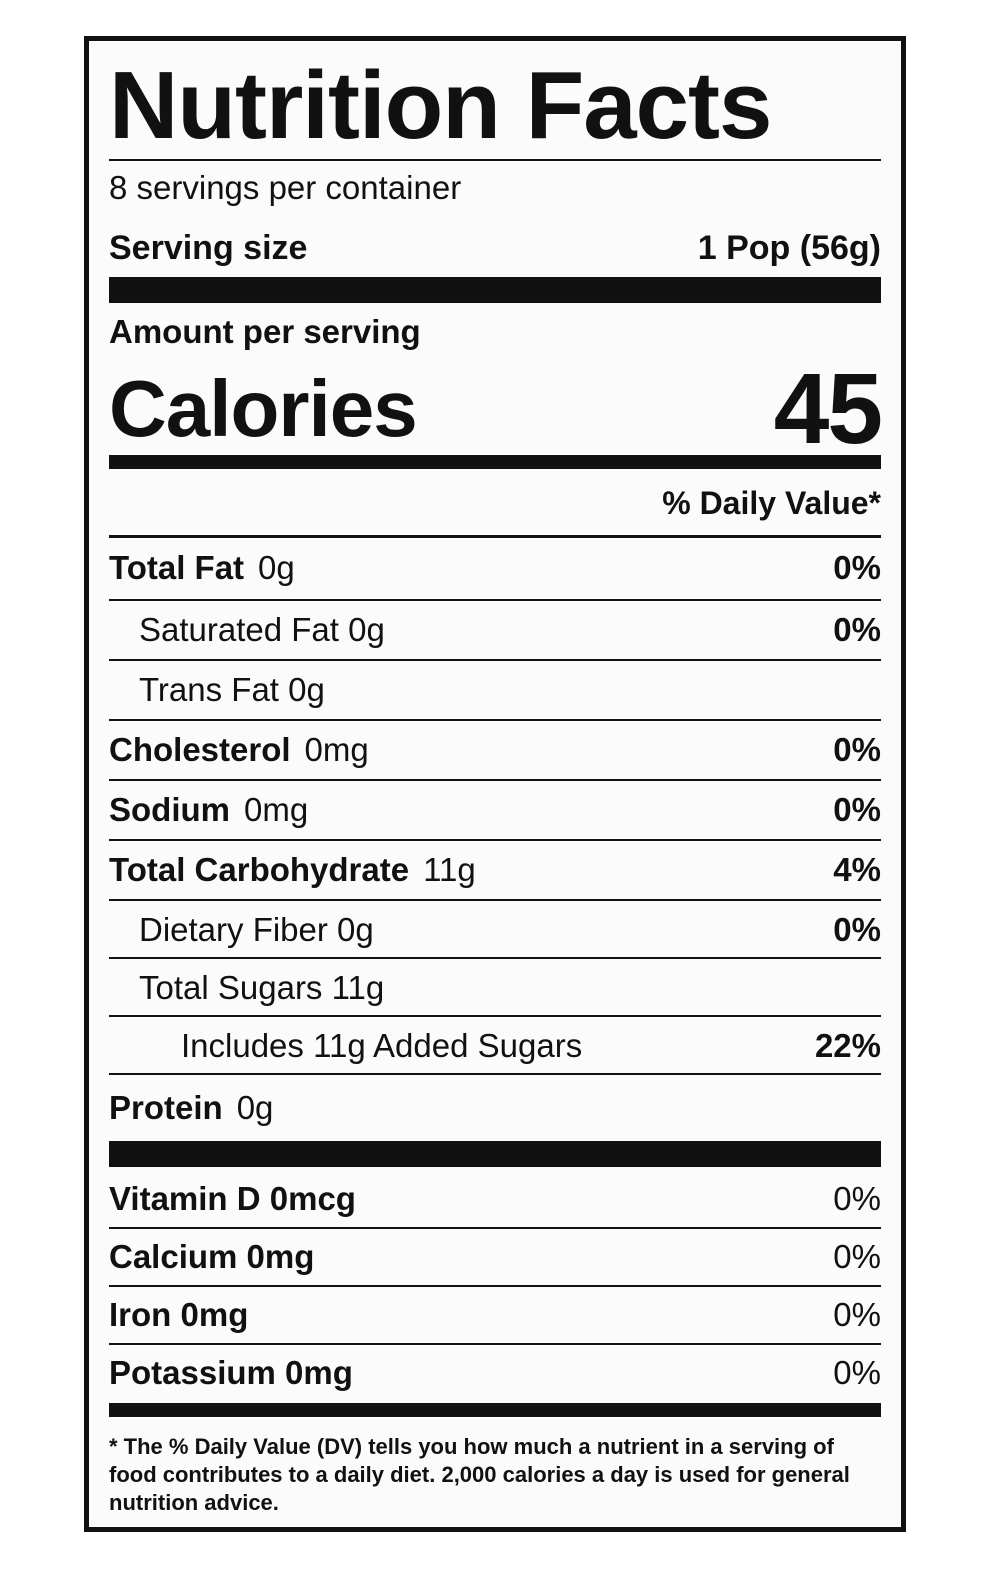 The width and height of the screenshot is (1000, 1585). What do you see at coordinates (166, 1107) in the screenshot?
I see `nutrient-name: Protein` at bounding box center [166, 1107].